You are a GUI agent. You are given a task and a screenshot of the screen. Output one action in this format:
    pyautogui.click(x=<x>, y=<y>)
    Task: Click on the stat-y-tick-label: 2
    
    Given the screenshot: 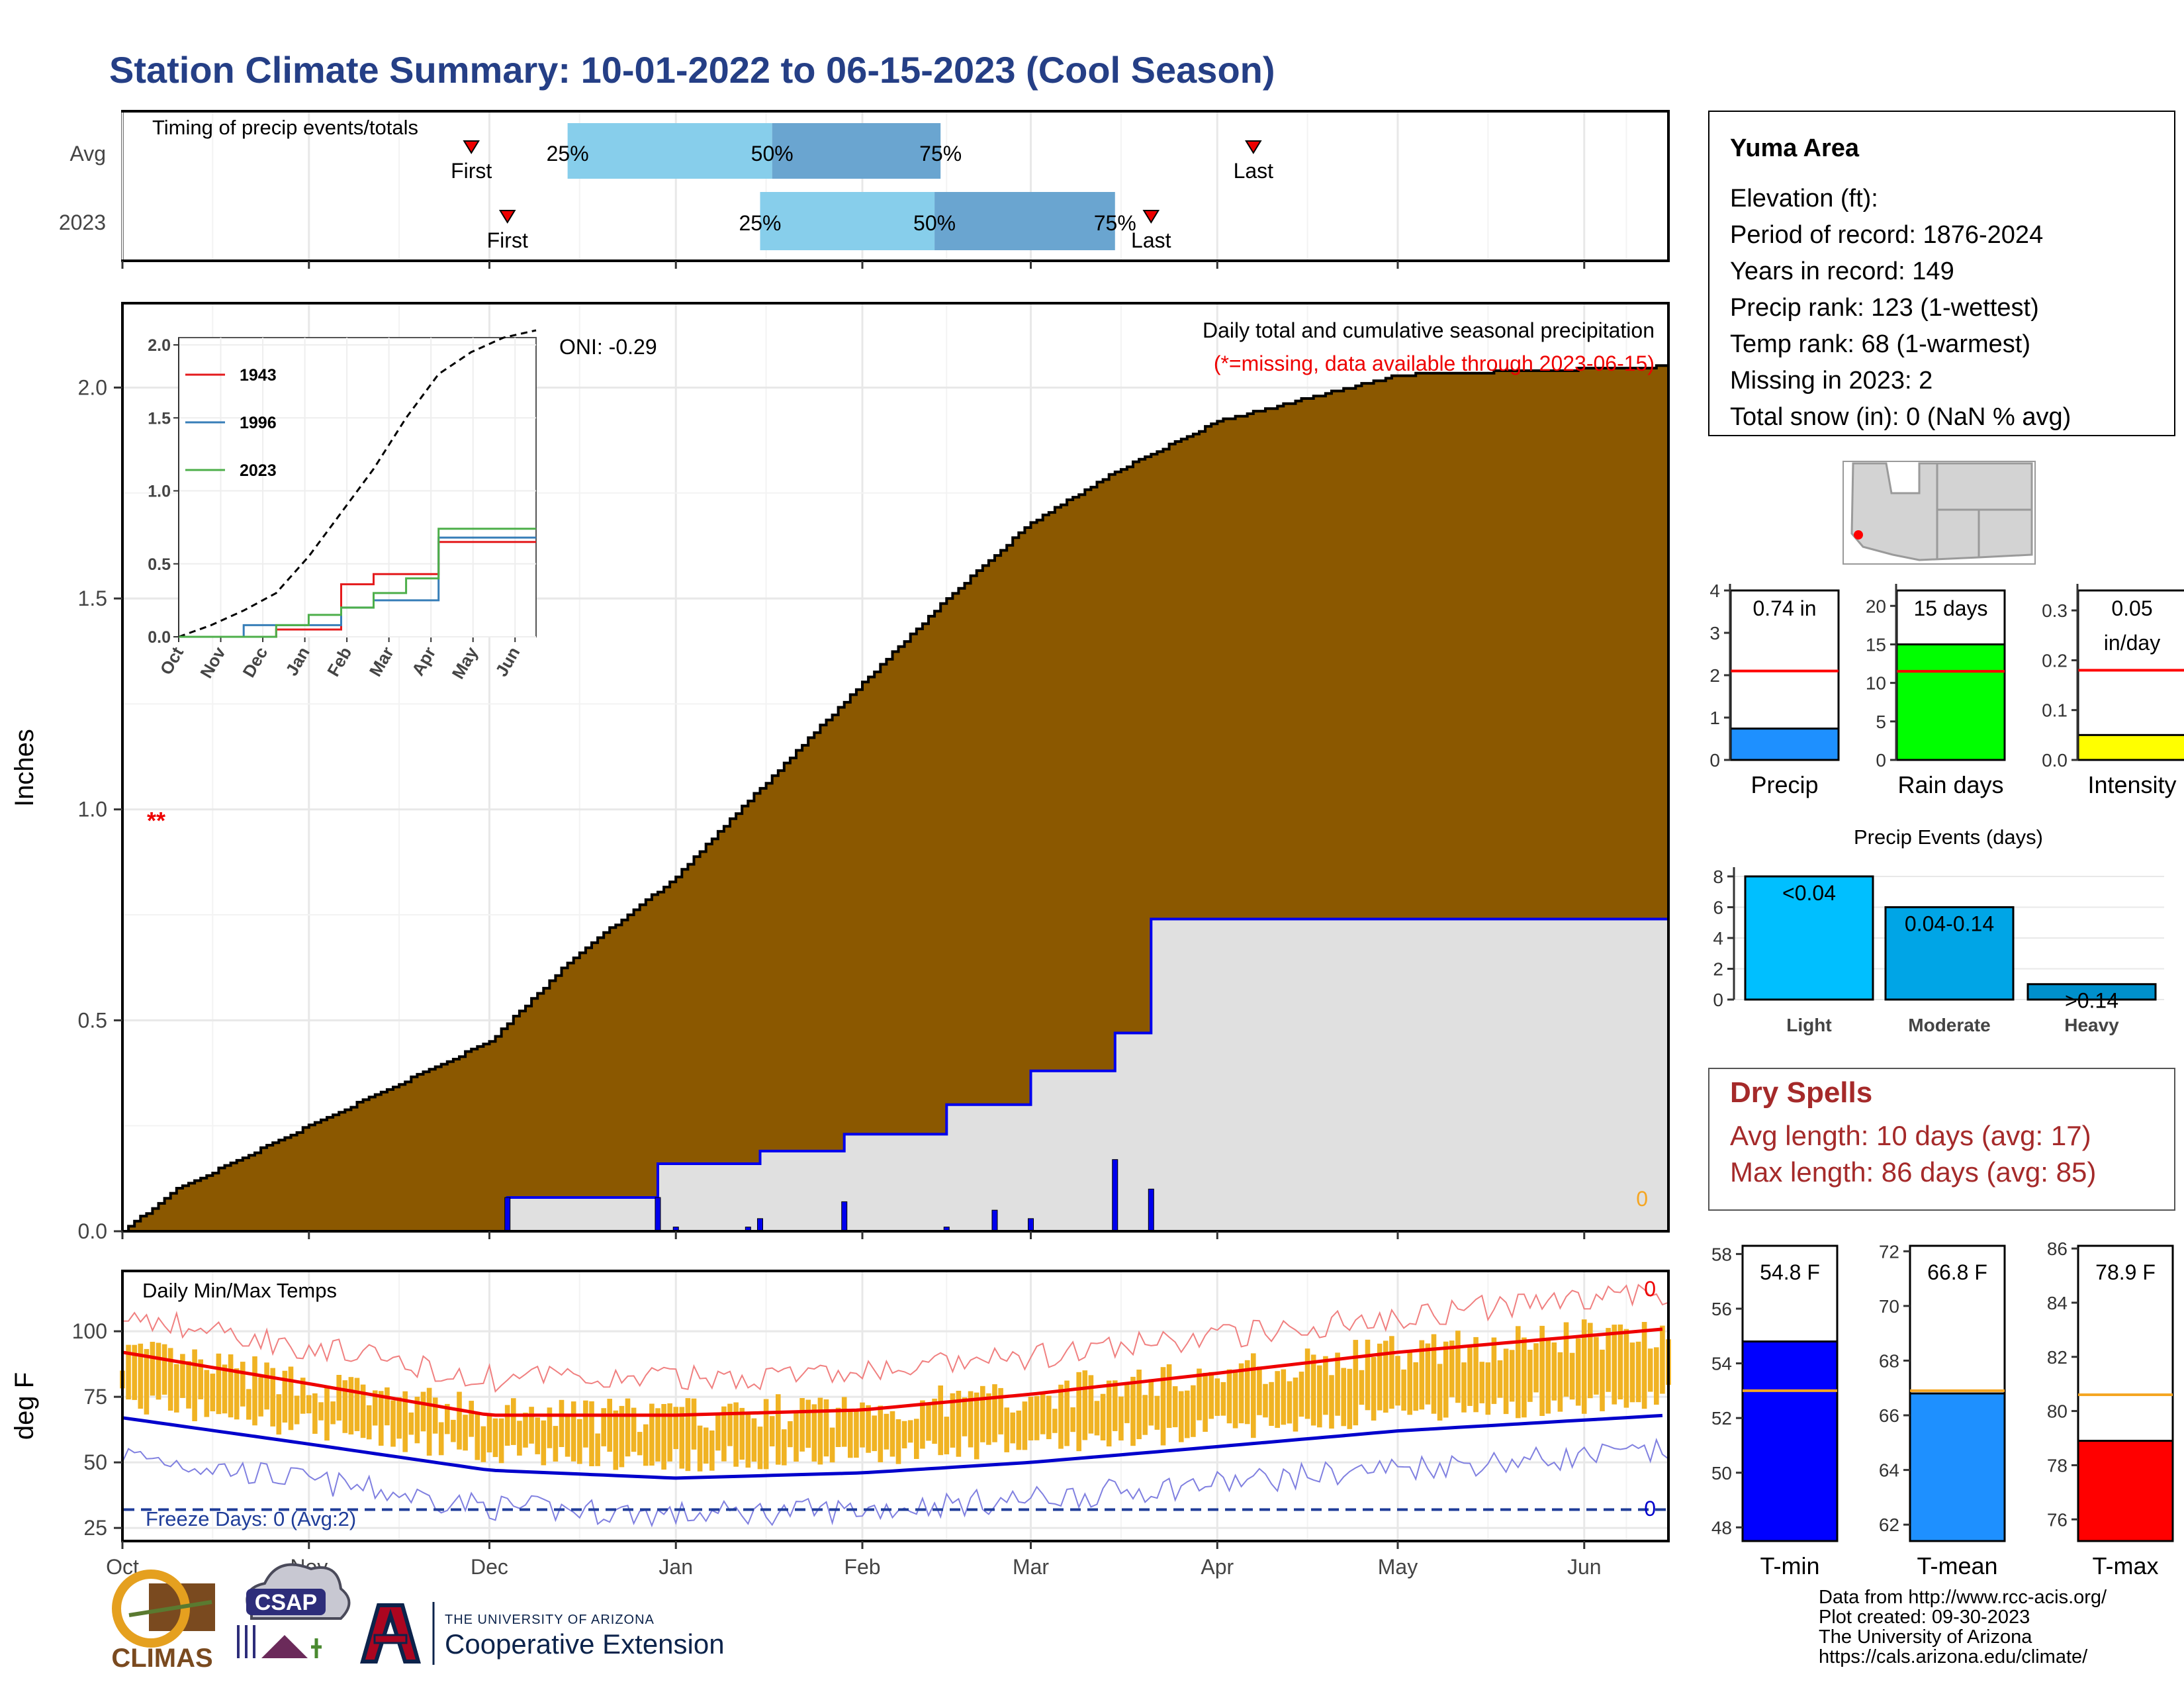 What is the action you would take?
    pyautogui.click(x=1715, y=675)
    